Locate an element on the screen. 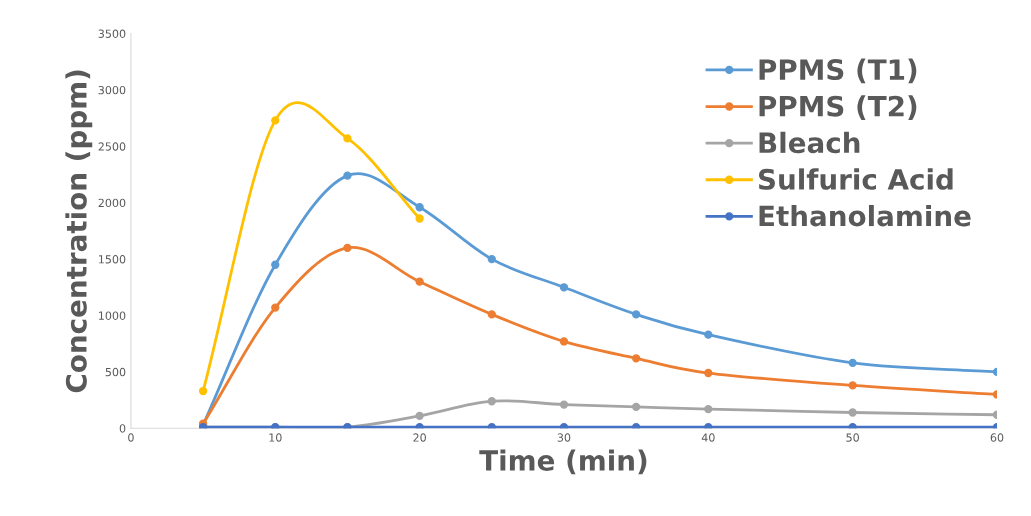 Image resolution: width=1031 pixels, height=516 pixels. y-tick-label: 3500 is located at coordinates (112, 33).